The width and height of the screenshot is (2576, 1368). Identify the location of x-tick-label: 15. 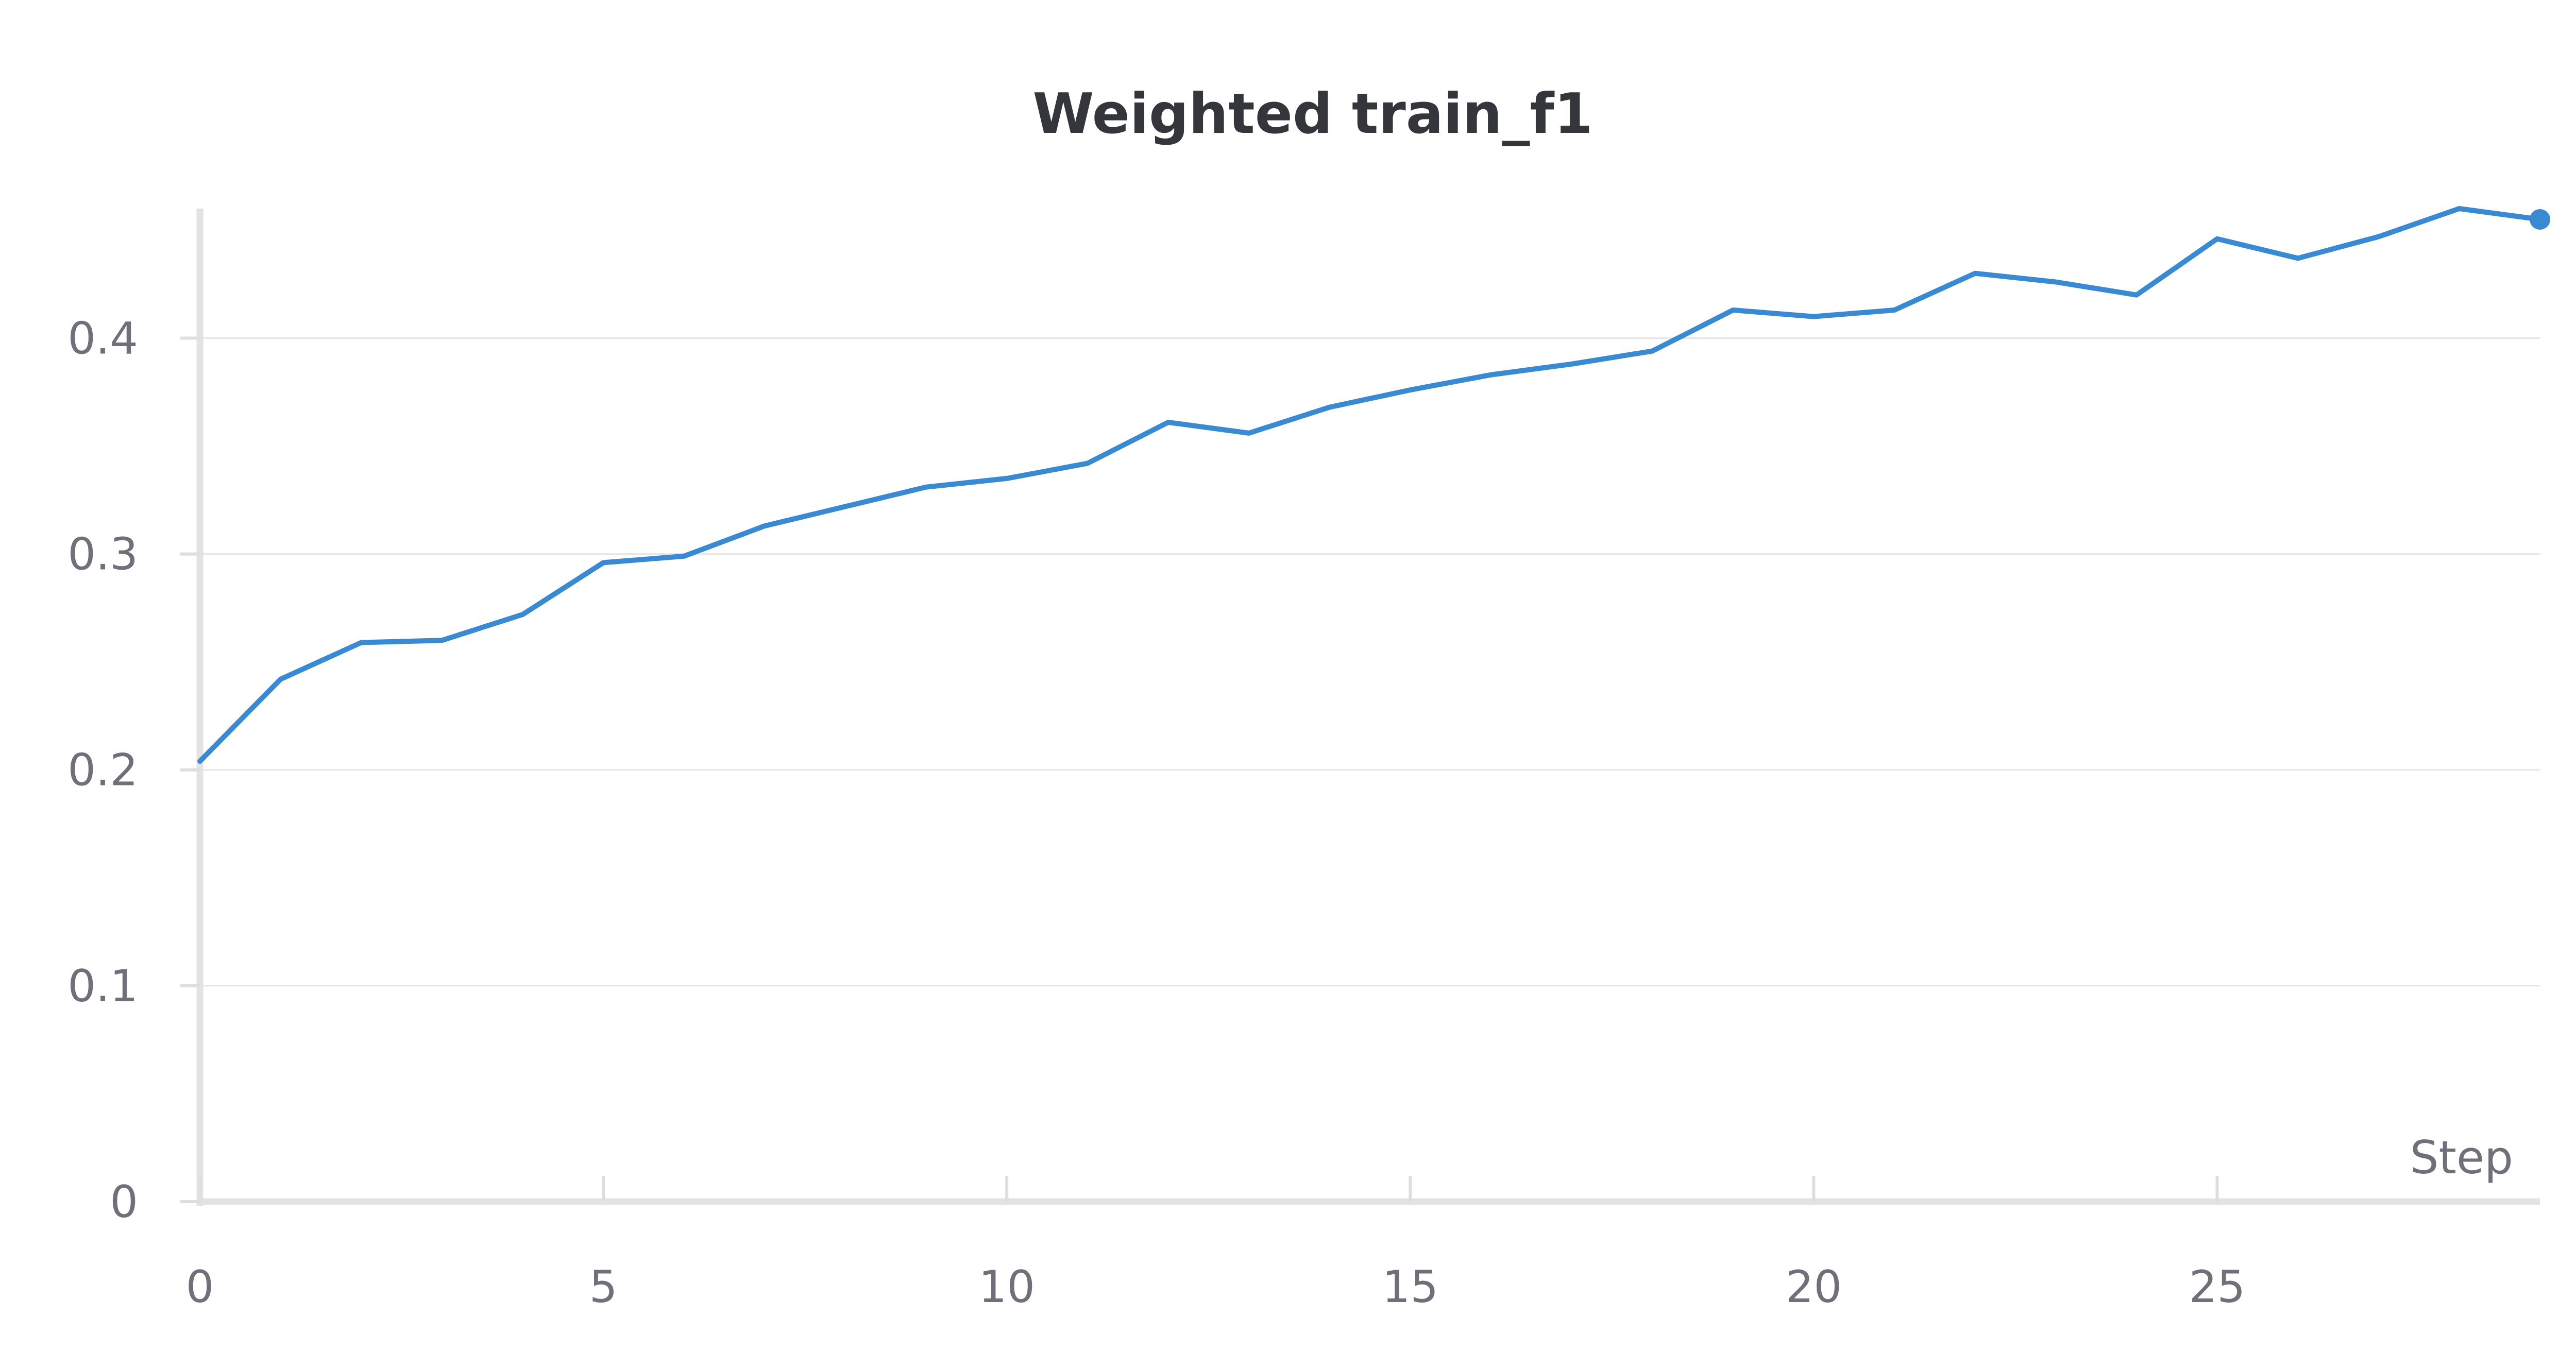
(1410, 1287).